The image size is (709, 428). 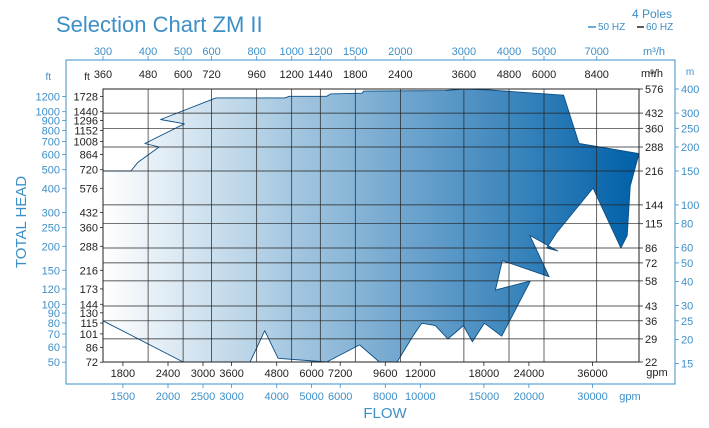 What do you see at coordinates (687, 365) in the screenshot?
I see `tick-label-right-outer: 15` at bounding box center [687, 365].